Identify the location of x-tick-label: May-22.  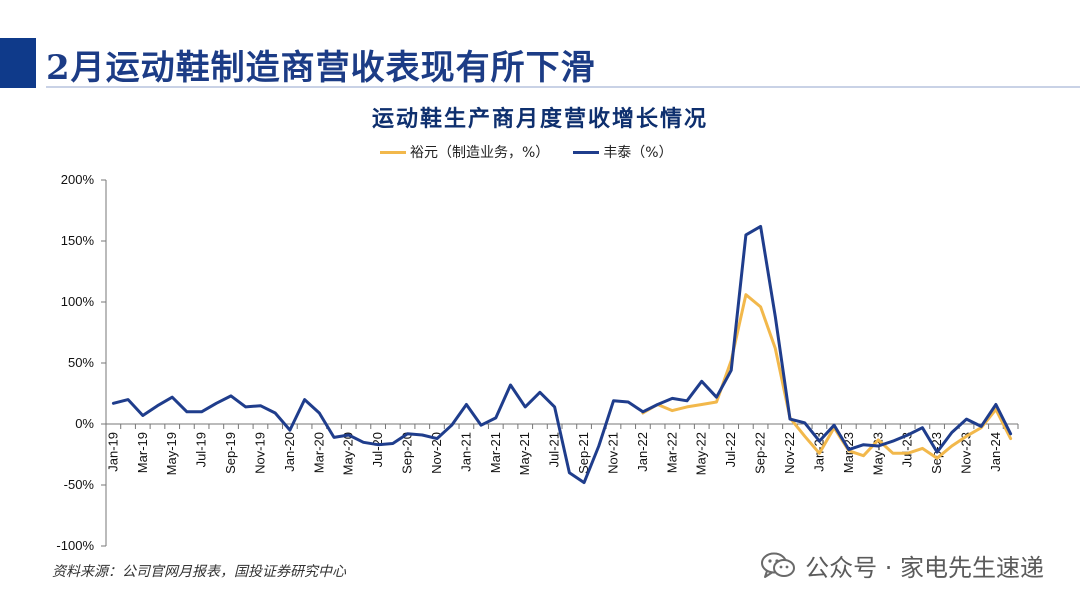
(701, 453).